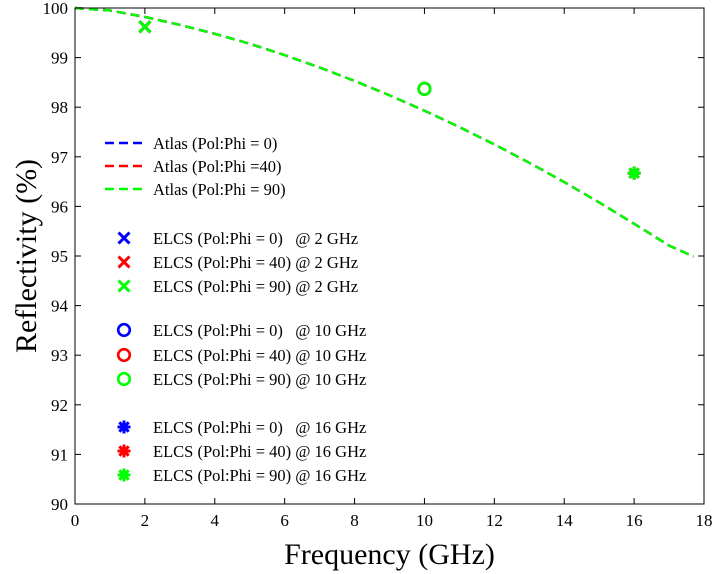 The width and height of the screenshot is (722, 574). Describe the element at coordinates (259, 379) in the screenshot. I see `legend-label-8: ELCS (Pol:Phi = 90) @ 10 GHz` at that location.